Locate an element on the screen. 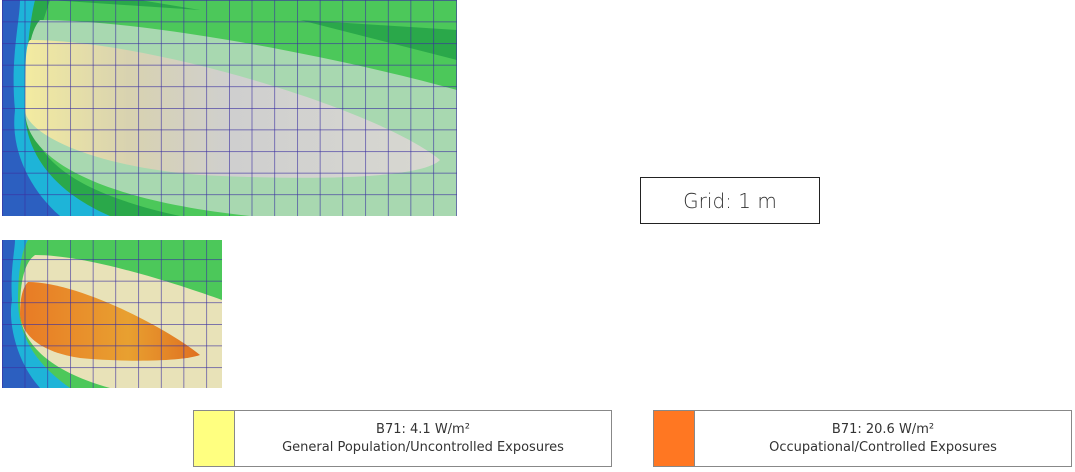 Image resolution: width=1075 pixels, height=472 pixels. legend-title: B71: 20.6 W/m² is located at coordinates (883, 429).